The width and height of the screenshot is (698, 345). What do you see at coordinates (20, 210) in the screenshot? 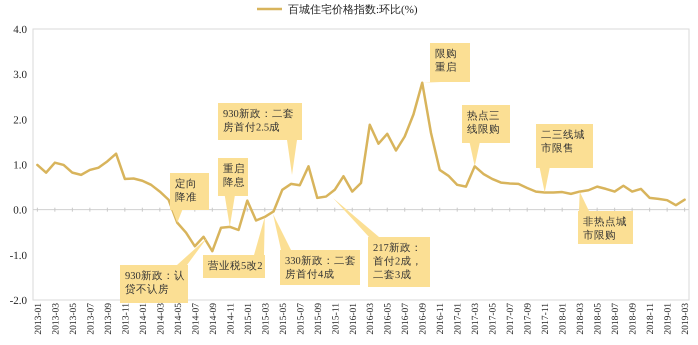
I see `y-tick-label: 0.0` at bounding box center [20, 210].